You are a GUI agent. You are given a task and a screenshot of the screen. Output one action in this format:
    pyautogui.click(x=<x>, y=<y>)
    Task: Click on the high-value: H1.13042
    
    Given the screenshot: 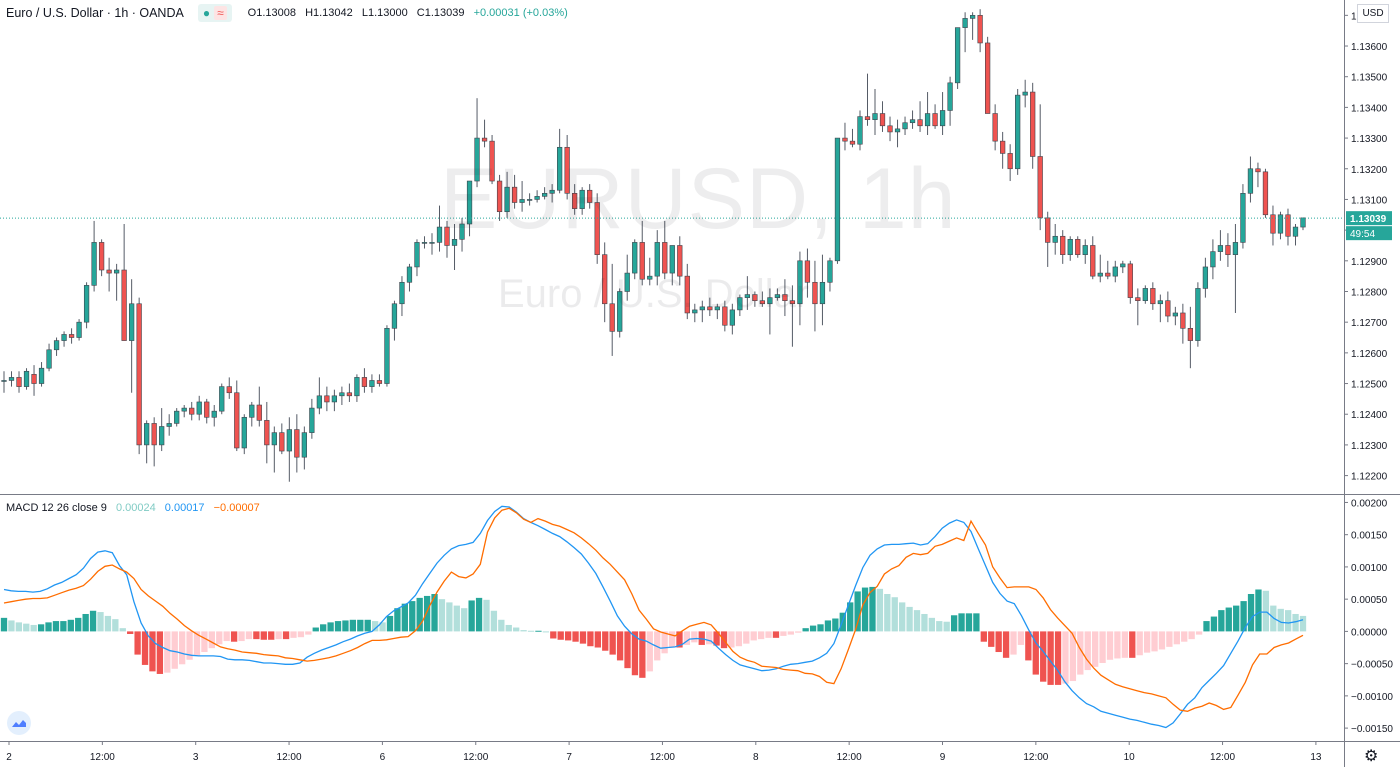 What is the action you would take?
    pyautogui.click(x=329, y=13)
    